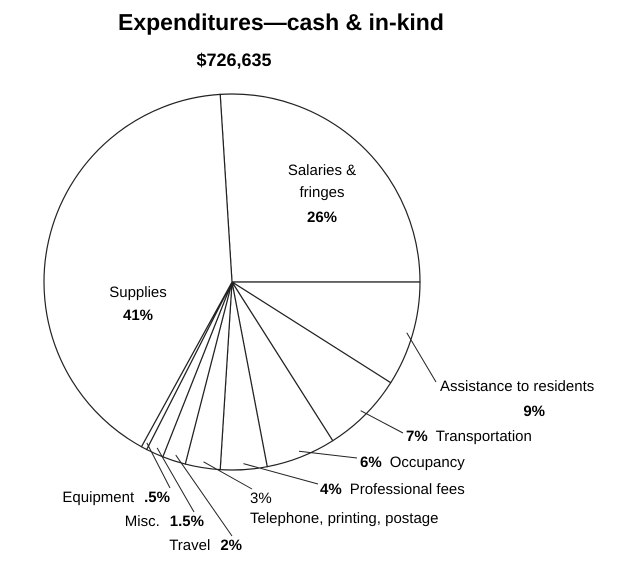 This screenshot has width=628, height=570. I want to click on data-label: 3%, so click(261, 498).